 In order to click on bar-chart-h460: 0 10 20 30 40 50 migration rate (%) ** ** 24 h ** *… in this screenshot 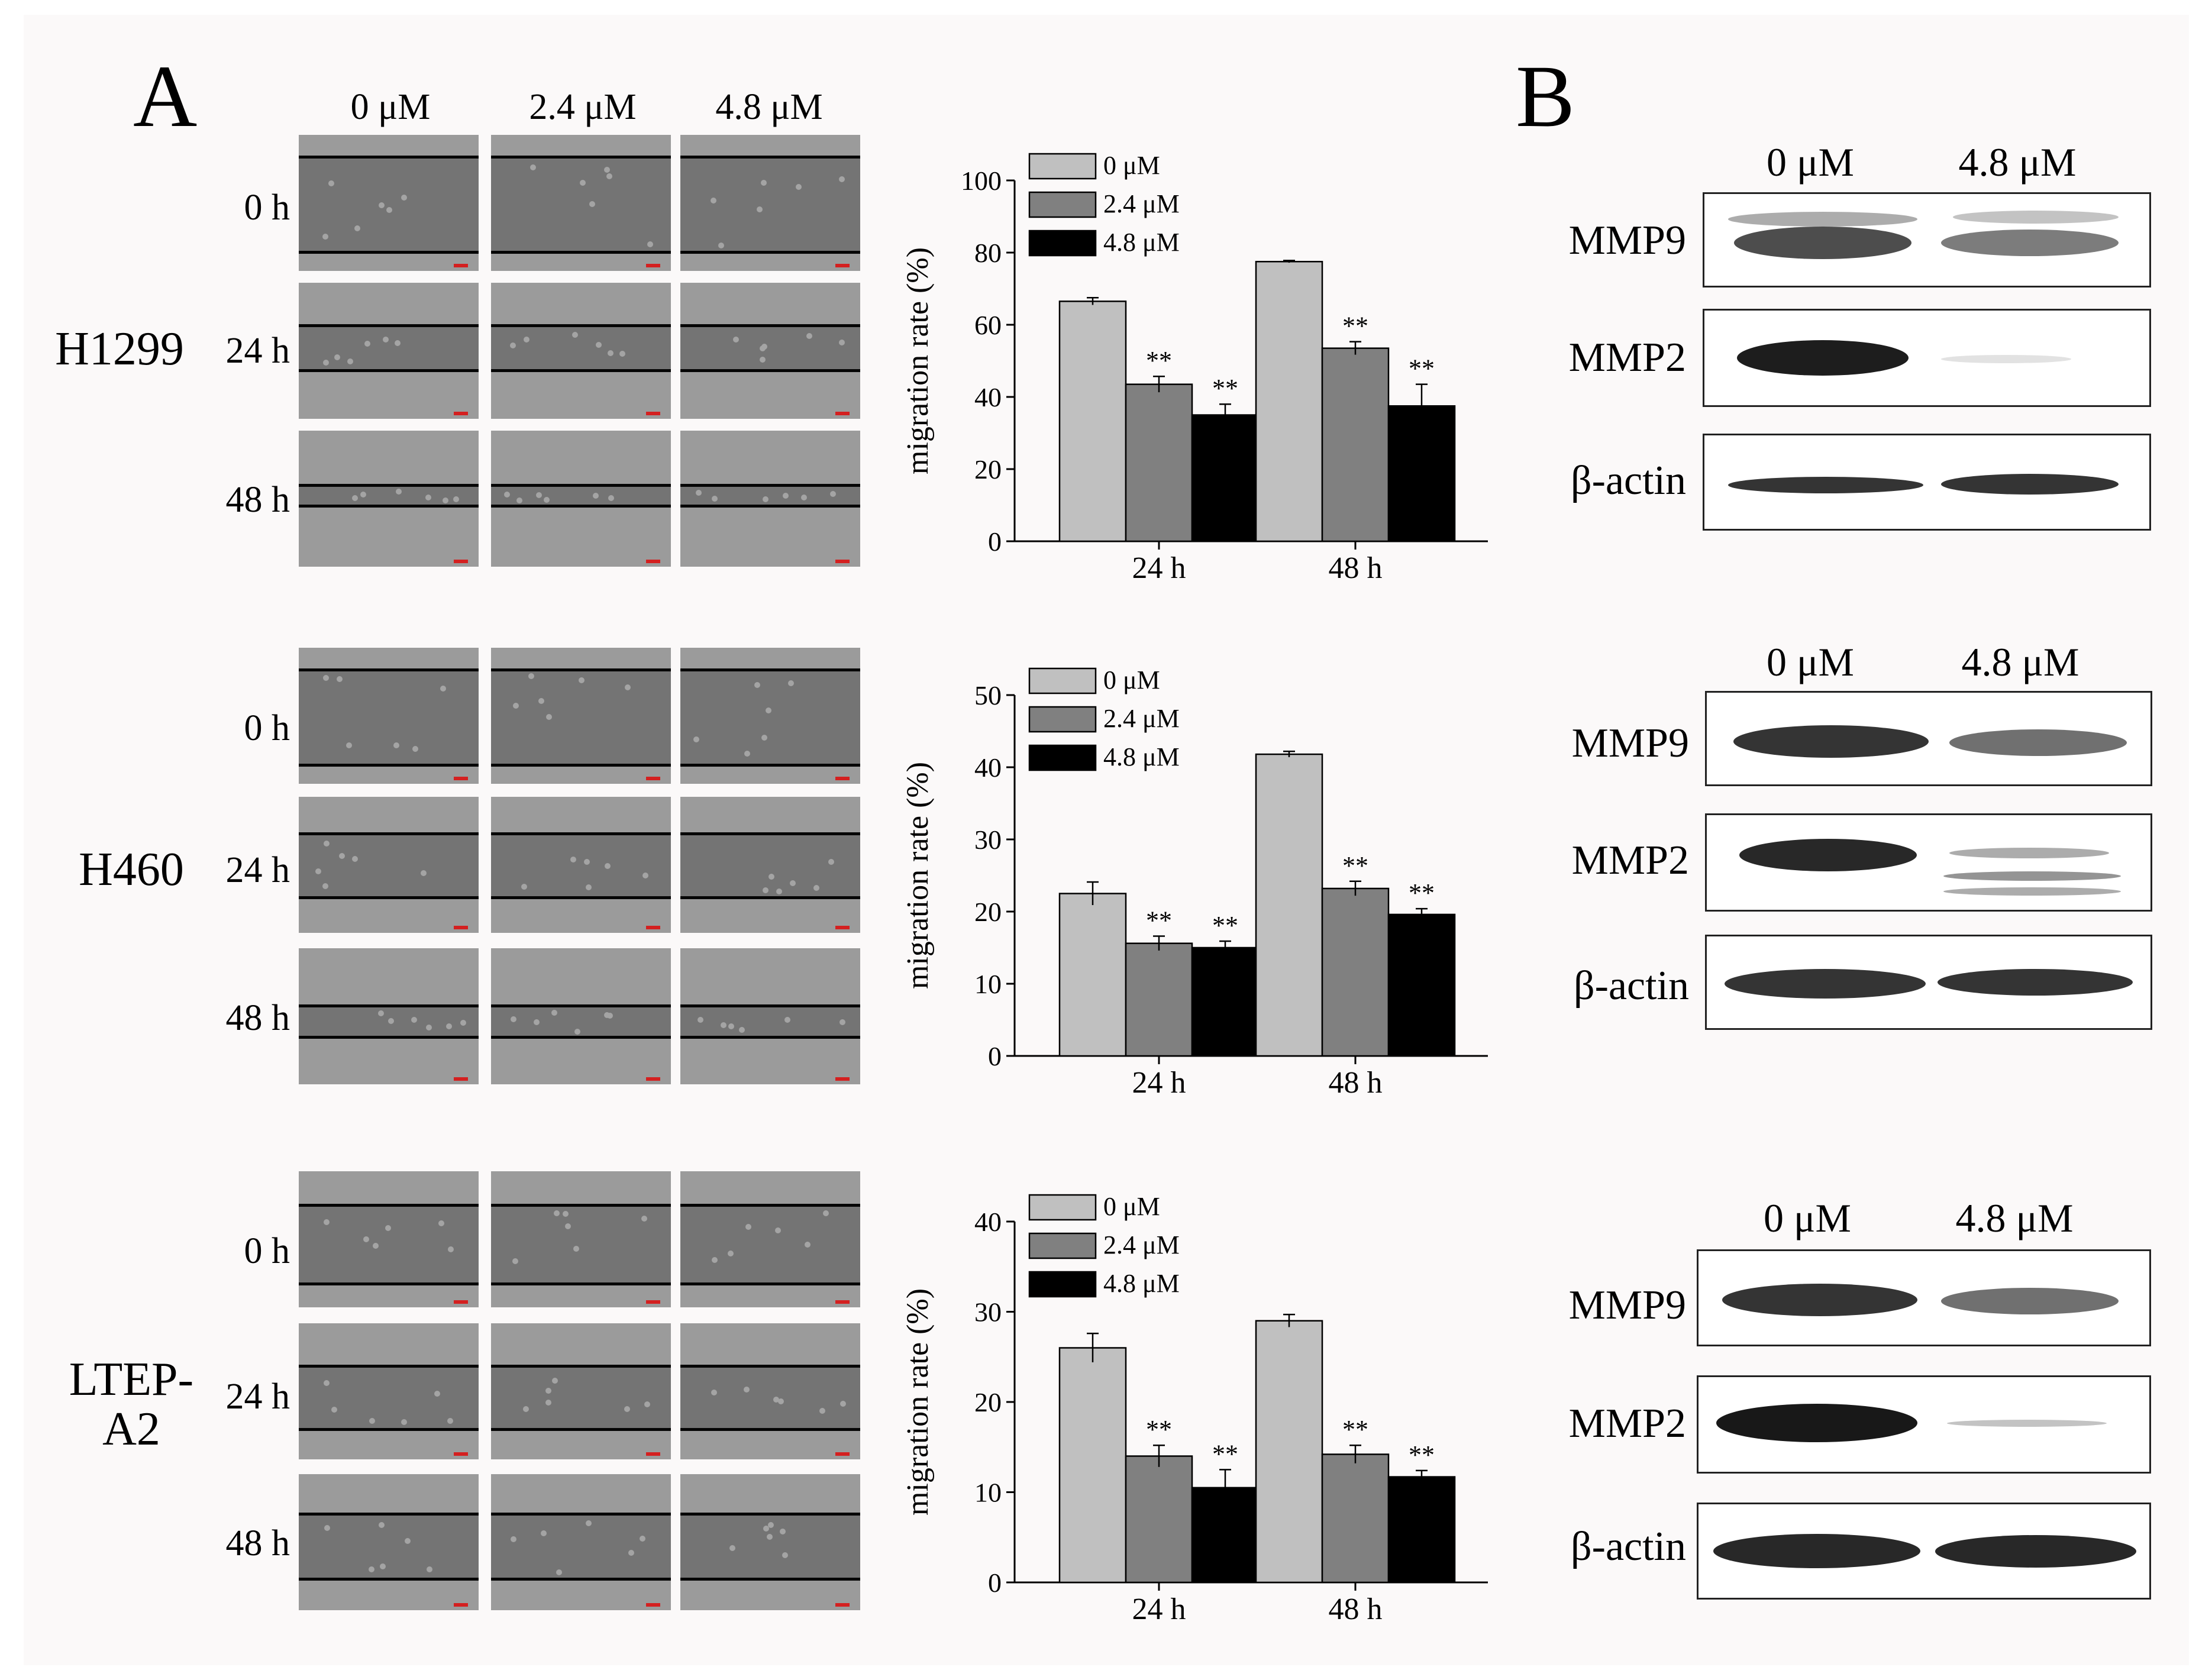, I will do `click(1194, 882)`.